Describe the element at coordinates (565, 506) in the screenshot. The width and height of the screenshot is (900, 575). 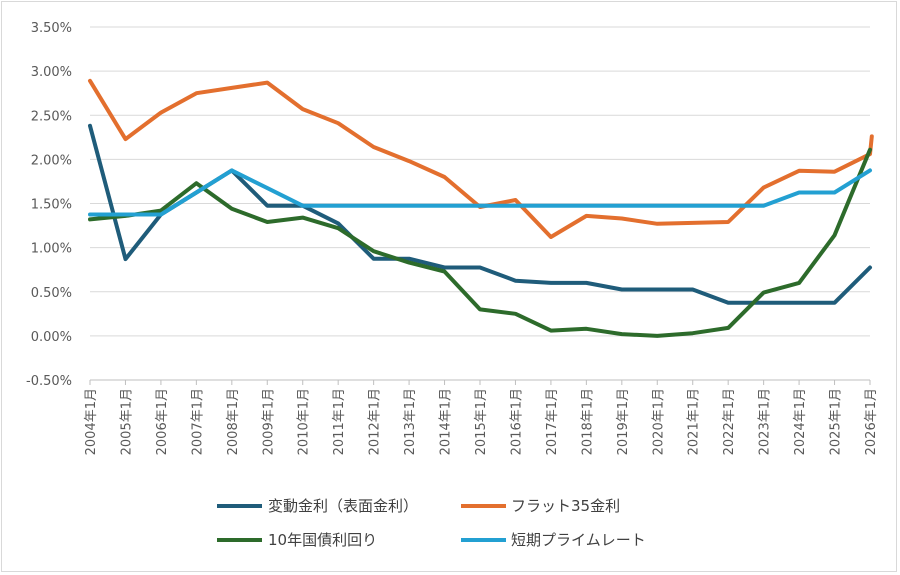
I see `legend-label-flat35: フラット35金利` at that location.